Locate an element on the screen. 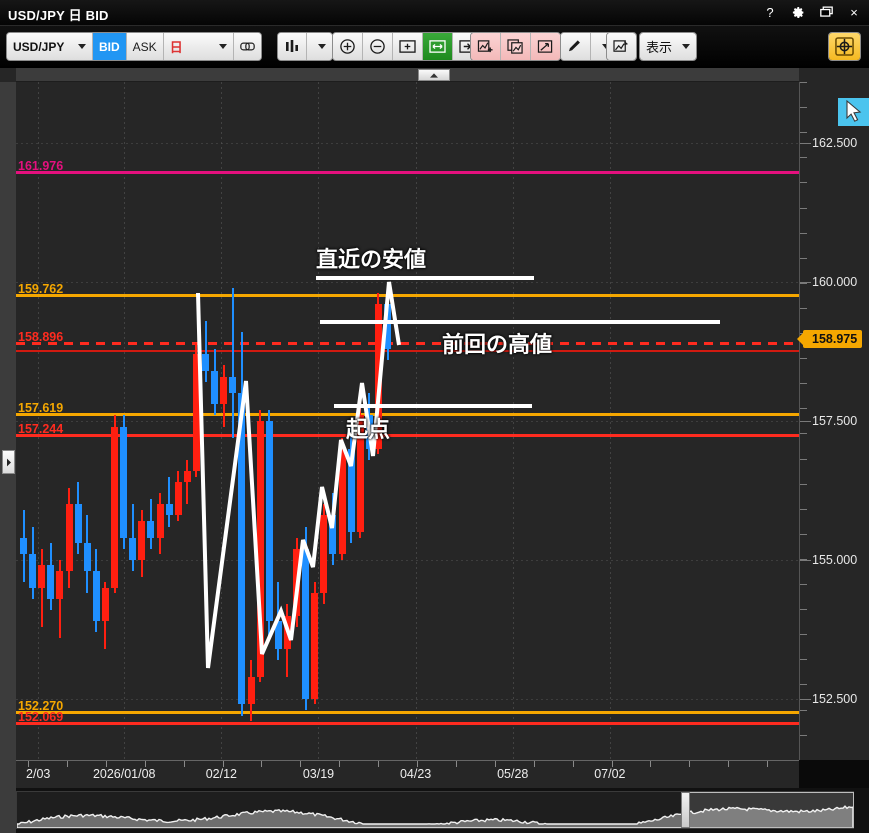  expand-left-panel-handle is located at coordinates (8, 462).